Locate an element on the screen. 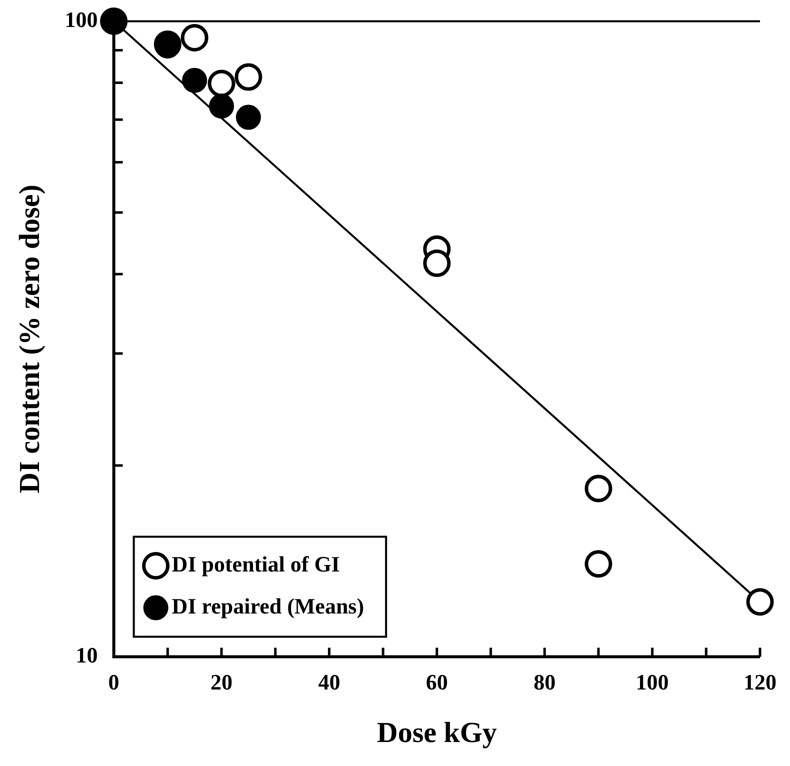 The width and height of the screenshot is (790, 766). y-tick-label: 10 is located at coordinates (87, 655).